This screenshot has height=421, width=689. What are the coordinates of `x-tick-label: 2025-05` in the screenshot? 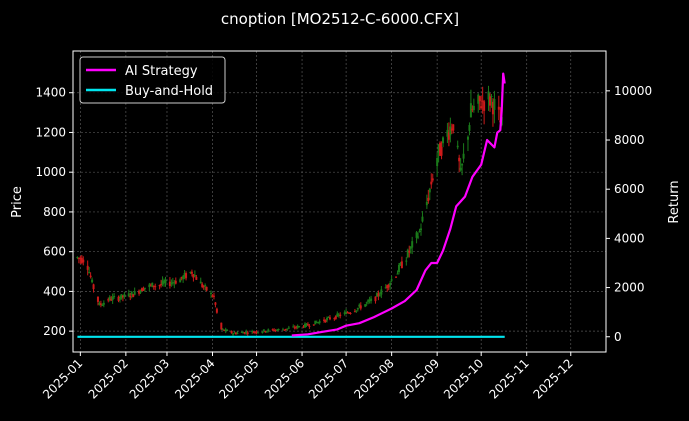 It's located at (238, 378).